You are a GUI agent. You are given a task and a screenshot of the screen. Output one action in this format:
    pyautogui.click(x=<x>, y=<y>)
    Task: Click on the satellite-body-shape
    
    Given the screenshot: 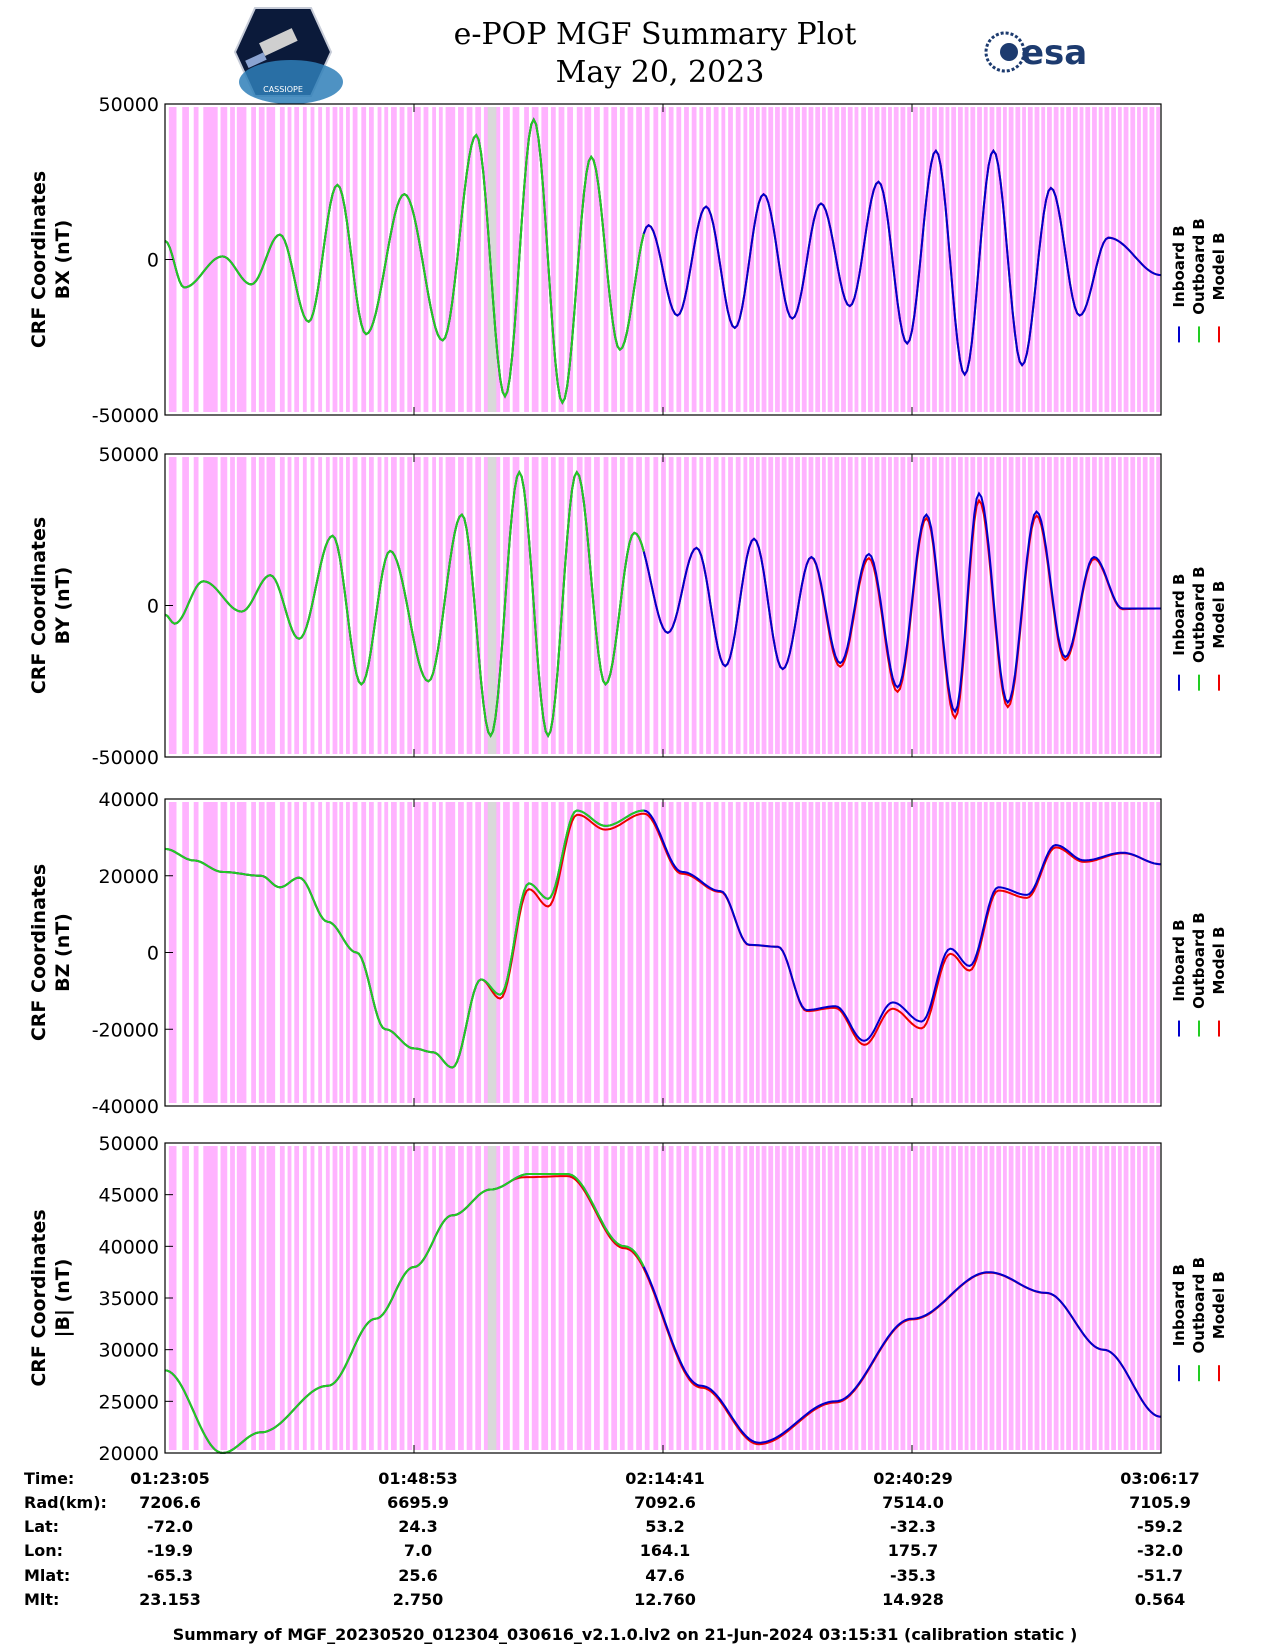 What is the action you would take?
    pyautogui.click(x=278, y=42)
    